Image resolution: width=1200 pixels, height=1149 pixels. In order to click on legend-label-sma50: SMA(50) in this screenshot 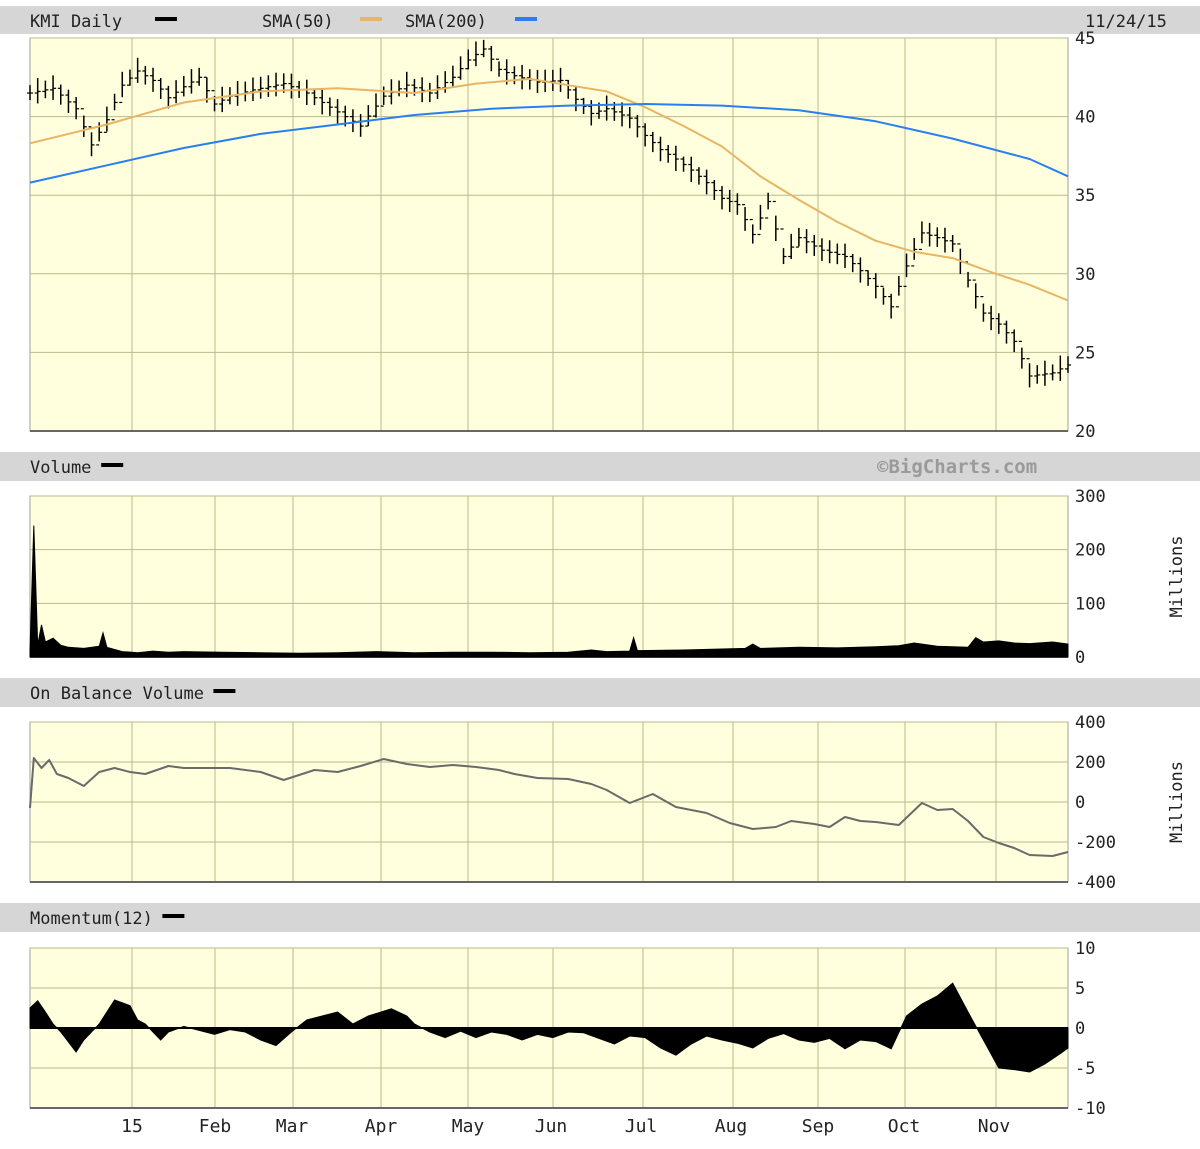, I will do `click(298, 22)`.